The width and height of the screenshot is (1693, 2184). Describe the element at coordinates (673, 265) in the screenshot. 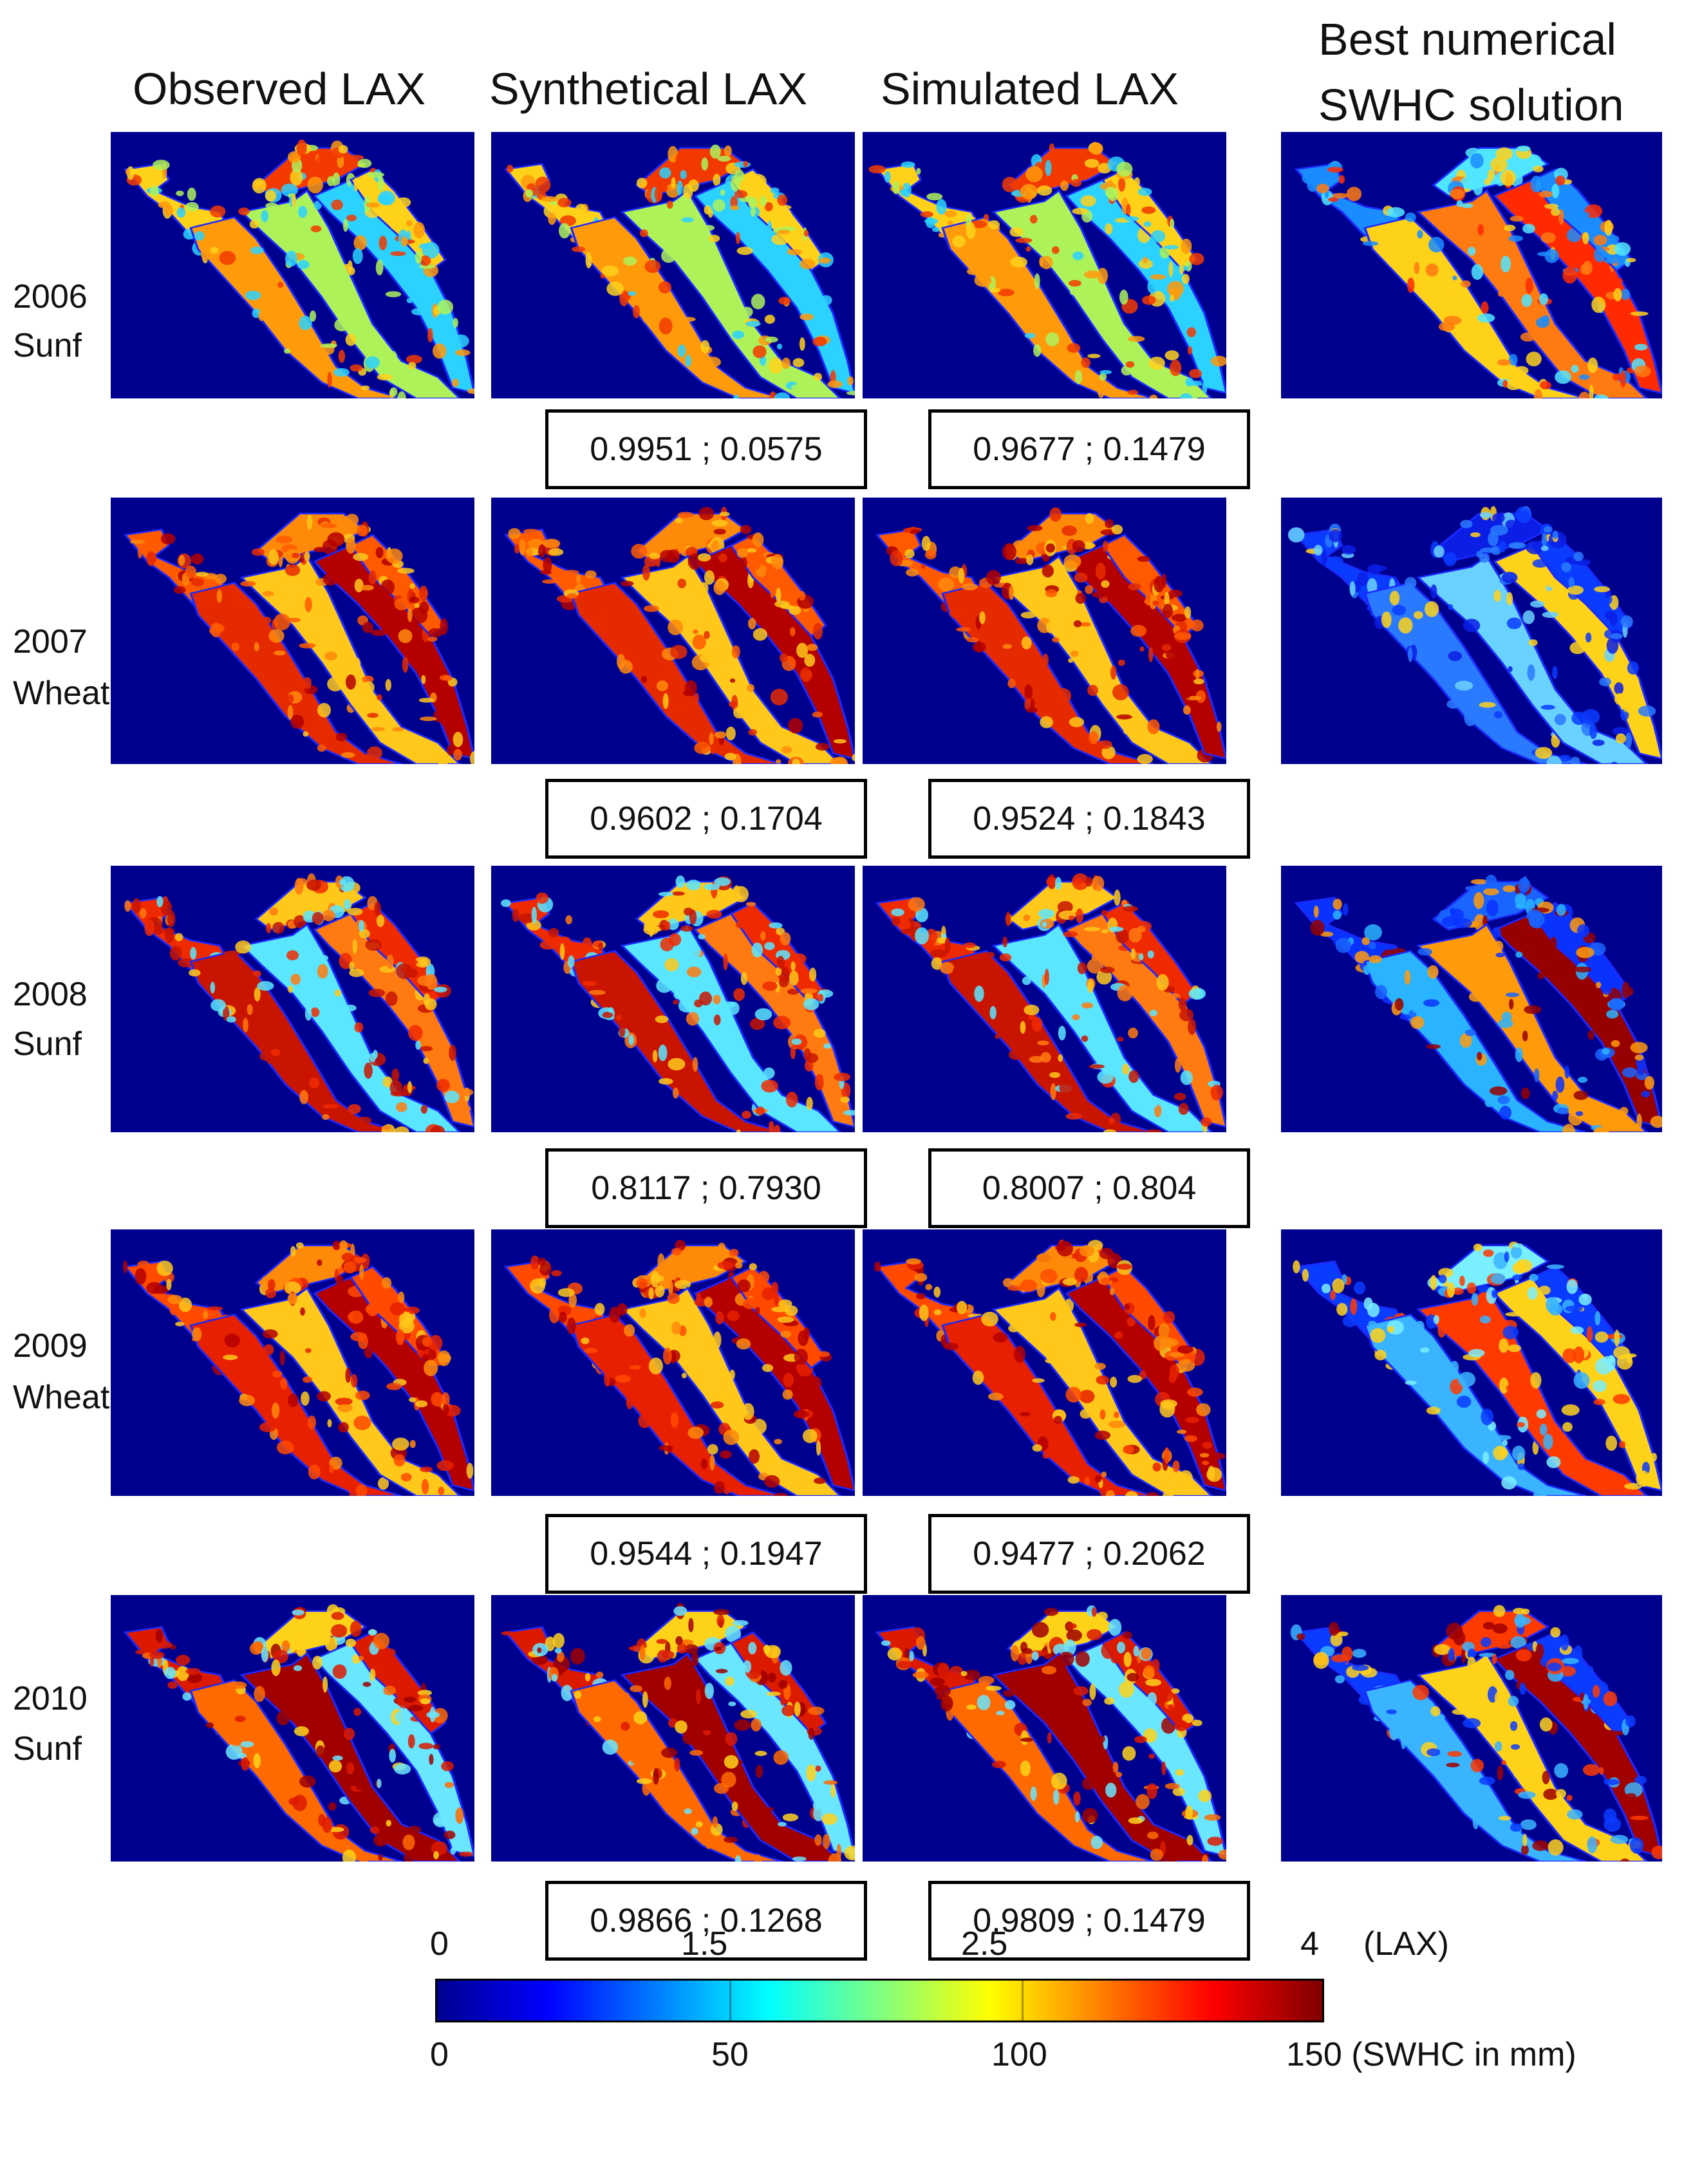

I see `map-synthetical-lax-2006` at that location.